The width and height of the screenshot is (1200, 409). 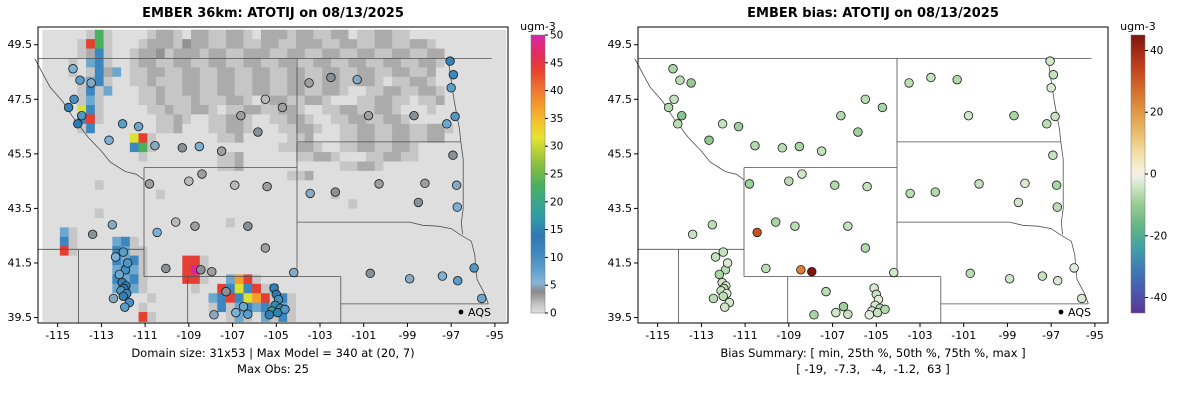 I want to click on svg-text: -40, so click(x=1158, y=298).